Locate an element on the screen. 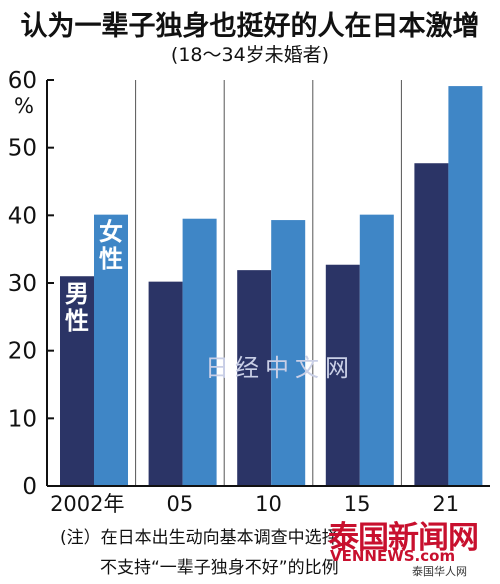  y-tick-label: 50 is located at coordinates (22, 149).